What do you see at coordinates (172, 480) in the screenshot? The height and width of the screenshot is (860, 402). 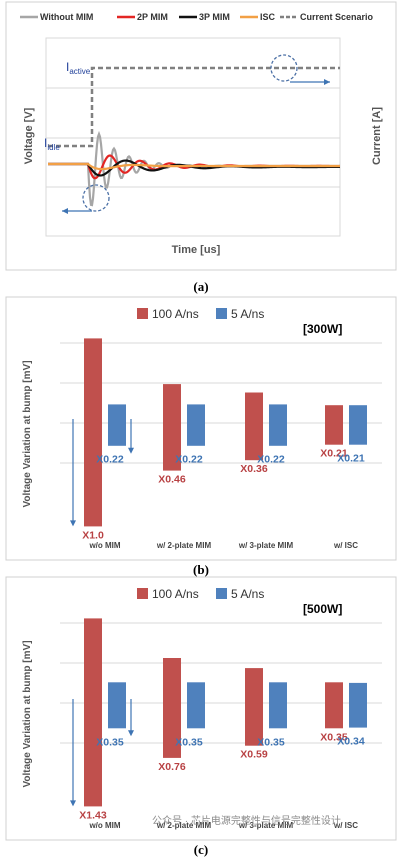 I see `data-label-100-a-ns: X0.46` at bounding box center [172, 480].